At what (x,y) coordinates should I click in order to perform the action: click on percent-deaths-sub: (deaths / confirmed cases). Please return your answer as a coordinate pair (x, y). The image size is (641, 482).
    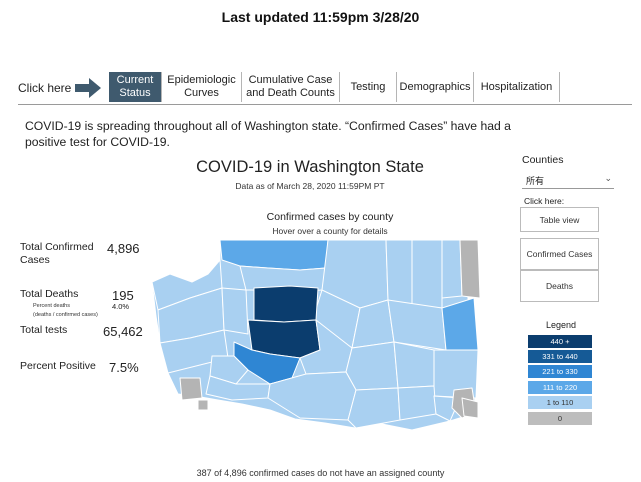
    Looking at the image, I should click on (65, 315).